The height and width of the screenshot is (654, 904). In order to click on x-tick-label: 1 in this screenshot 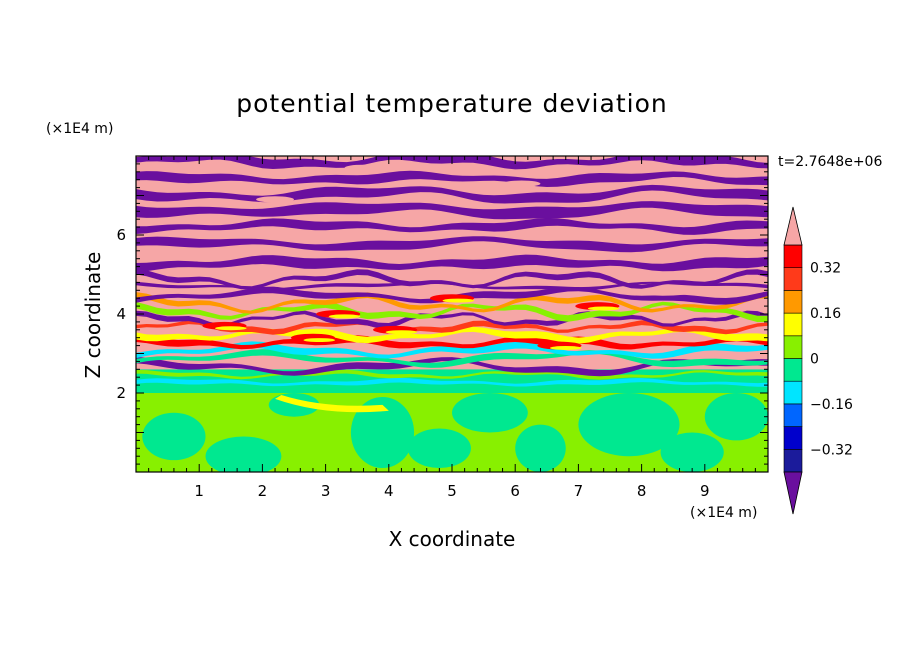, I will do `click(199, 491)`.